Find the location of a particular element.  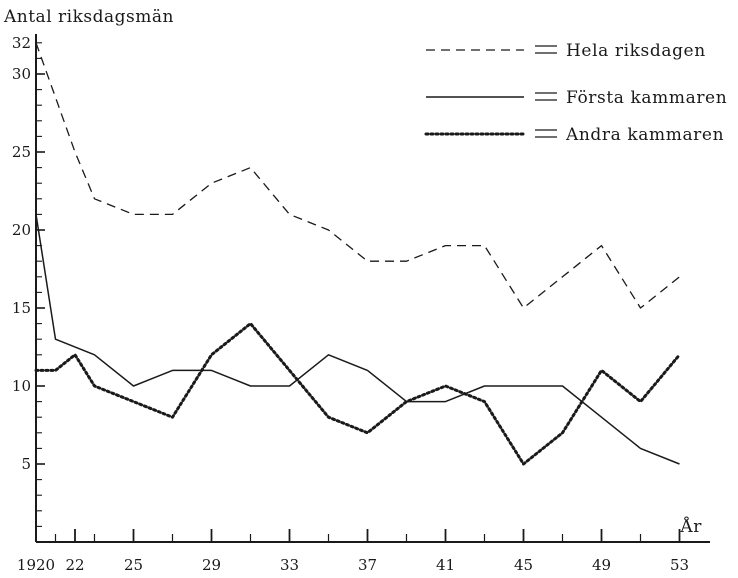

y-tick-label: 32 is located at coordinates (21, 43).